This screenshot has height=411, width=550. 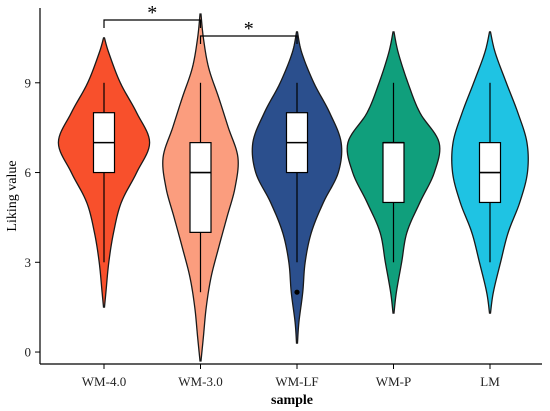 I want to click on y-axis-title: Liking value, so click(x=12, y=195).